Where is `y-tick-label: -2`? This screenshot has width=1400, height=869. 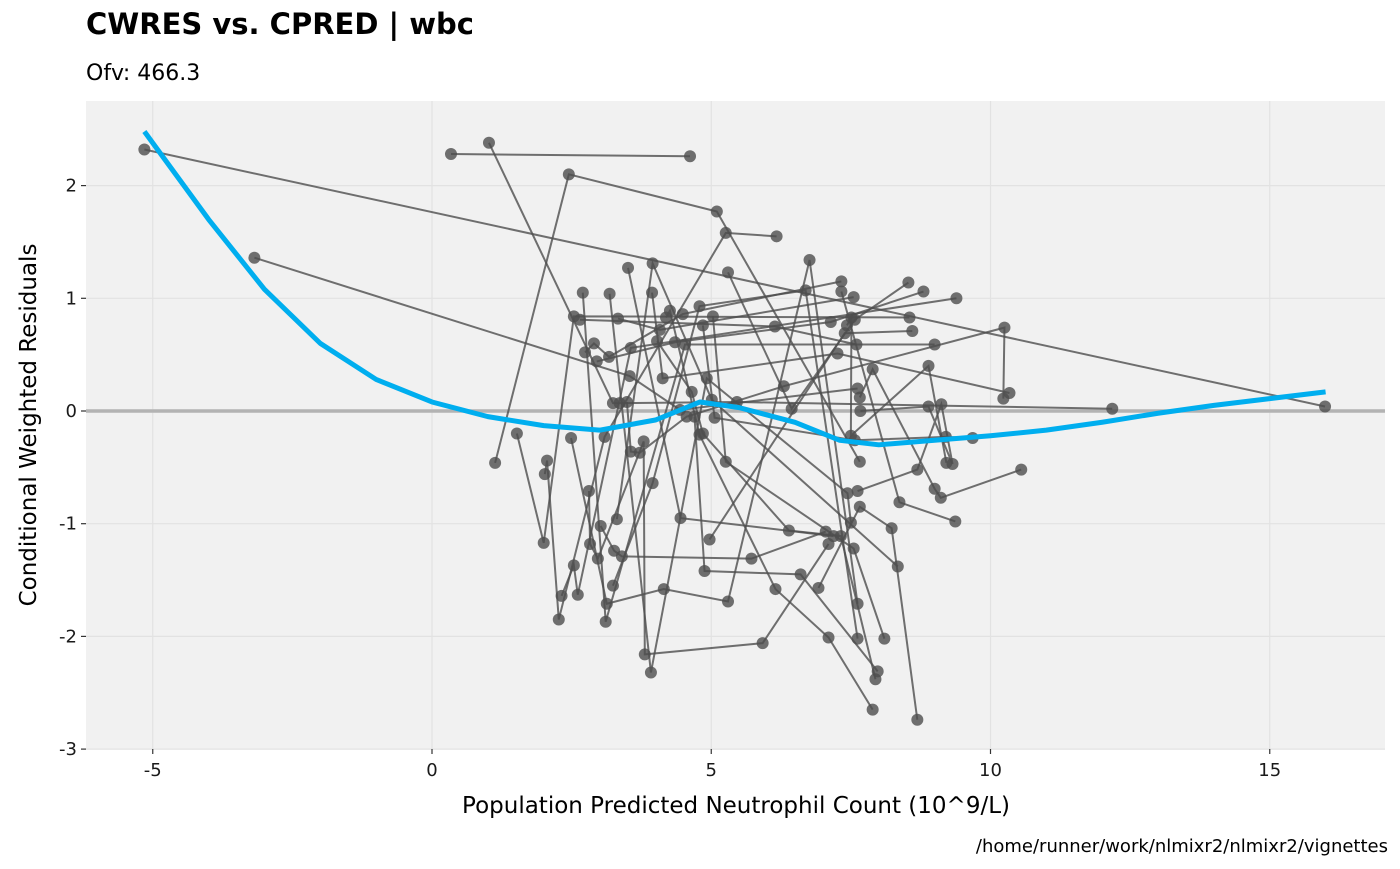 y-tick-label: -2 is located at coordinates (68, 636).